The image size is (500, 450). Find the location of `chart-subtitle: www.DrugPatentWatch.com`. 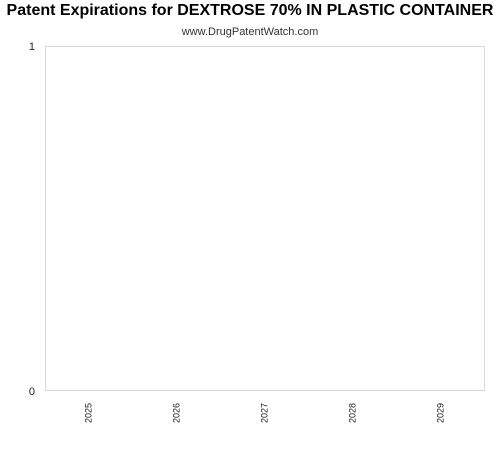

chart-subtitle: www.DrugPatentWatch.com is located at coordinates (250, 32).